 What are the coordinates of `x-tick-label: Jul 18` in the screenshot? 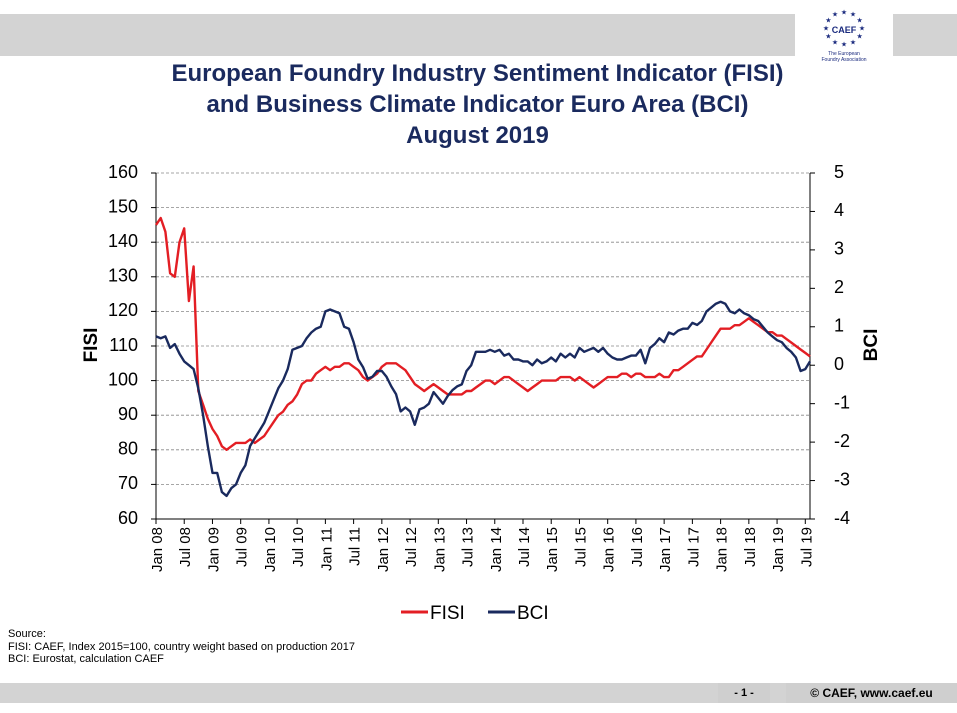 It's located at (750, 547).